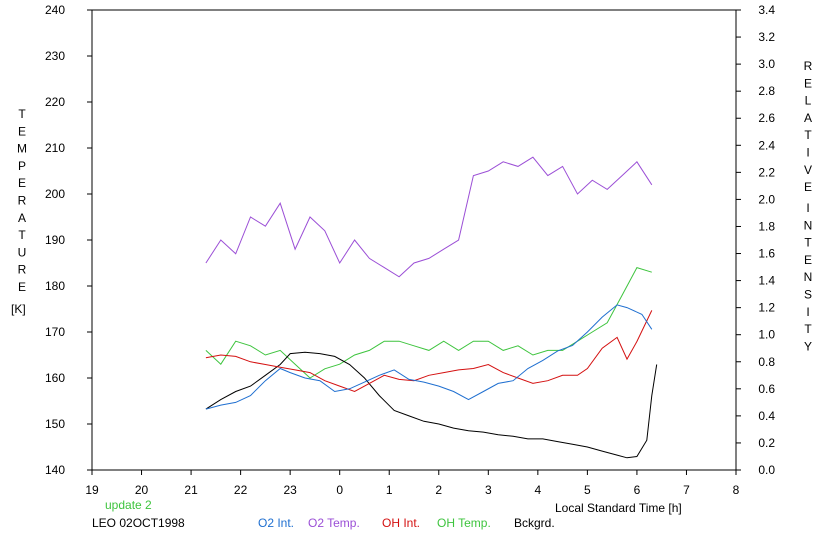 The height and width of the screenshot is (535, 828). What do you see at coordinates (334, 523) in the screenshot?
I see `legend-o2-temp: O2 Temp.` at bounding box center [334, 523].